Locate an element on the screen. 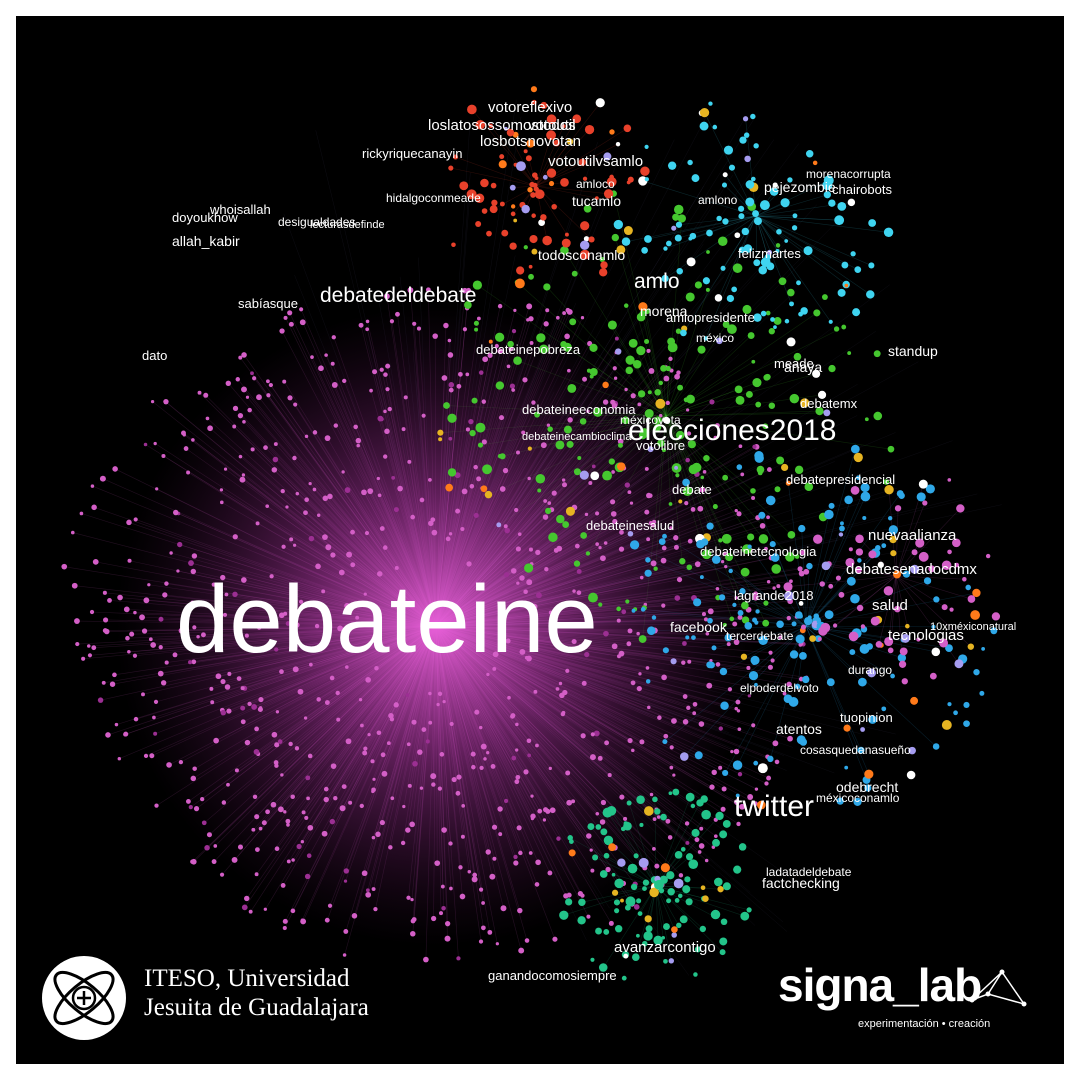 This screenshot has width=1080, height=1080. iteso-name-line2: Jesuita de Guadalajara is located at coordinates (256, 1007).